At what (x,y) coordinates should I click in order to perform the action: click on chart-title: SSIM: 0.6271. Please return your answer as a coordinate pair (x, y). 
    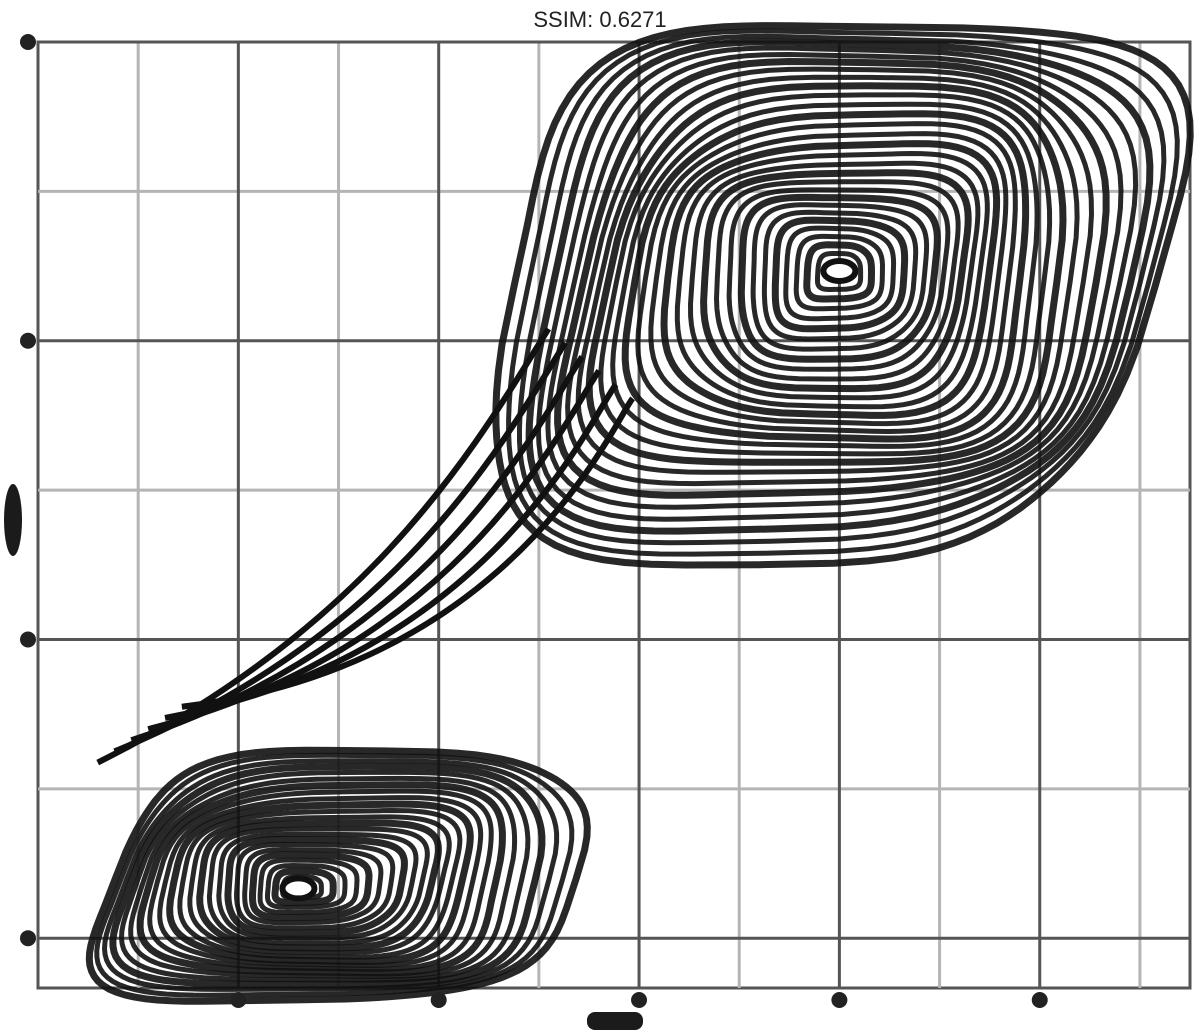
    Looking at the image, I should click on (599, 19).